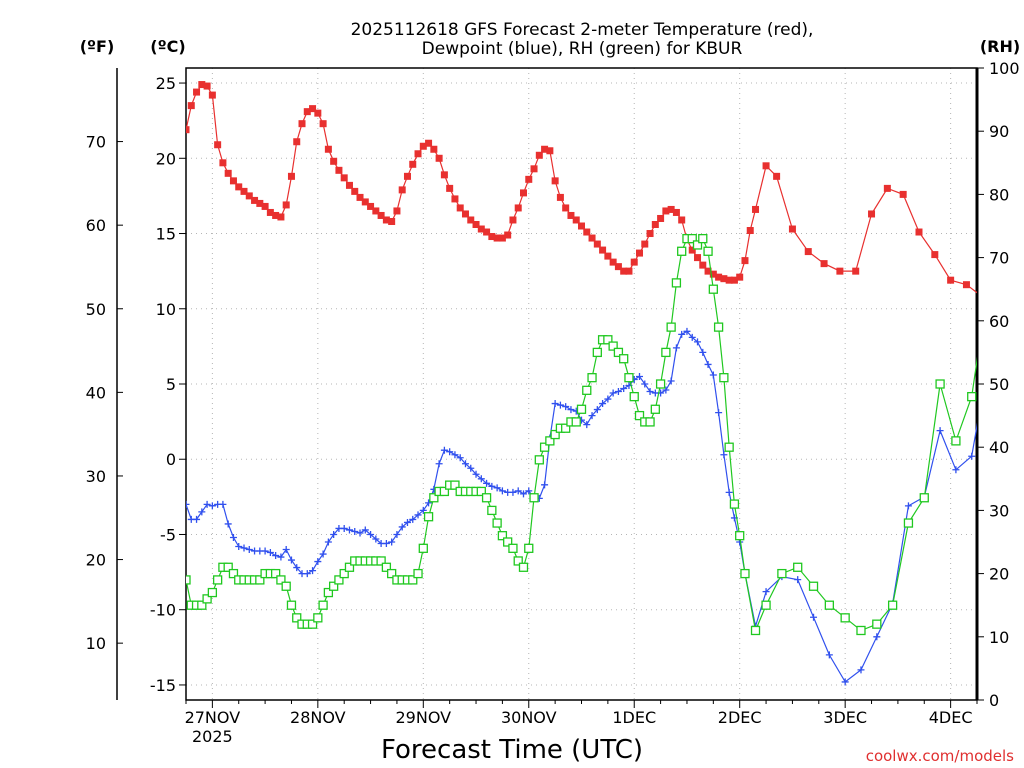  I want to click on x-tick-label: 30NOV, so click(529, 717).